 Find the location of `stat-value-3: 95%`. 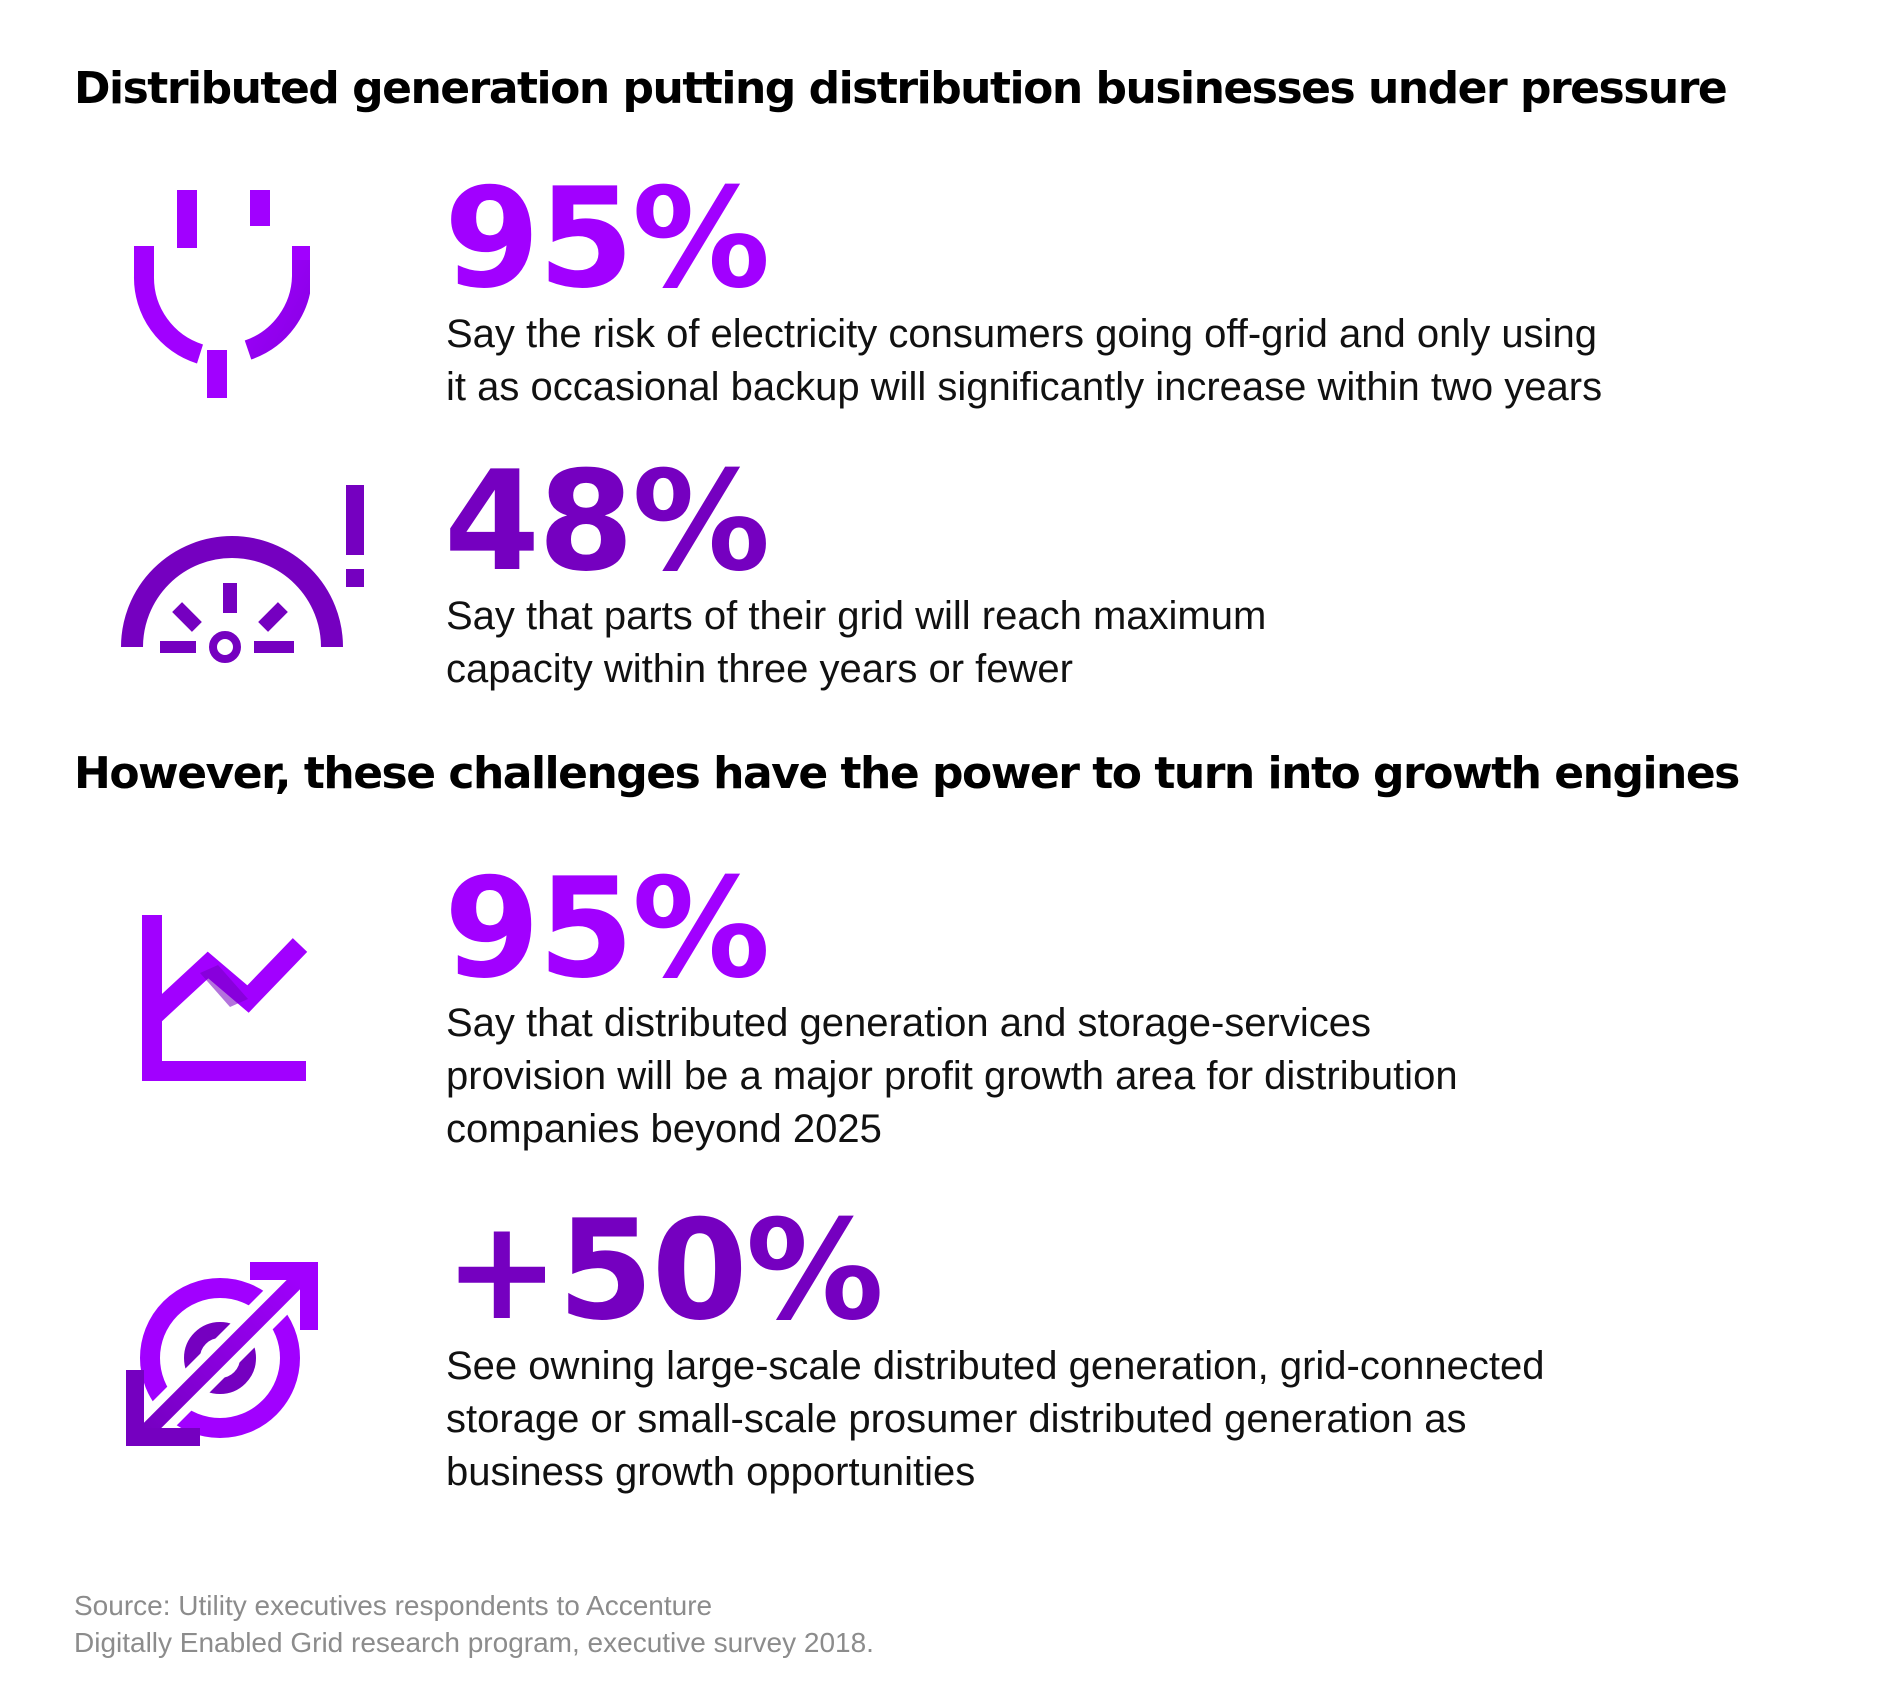

stat-value-3: 95% is located at coordinates (607, 928).